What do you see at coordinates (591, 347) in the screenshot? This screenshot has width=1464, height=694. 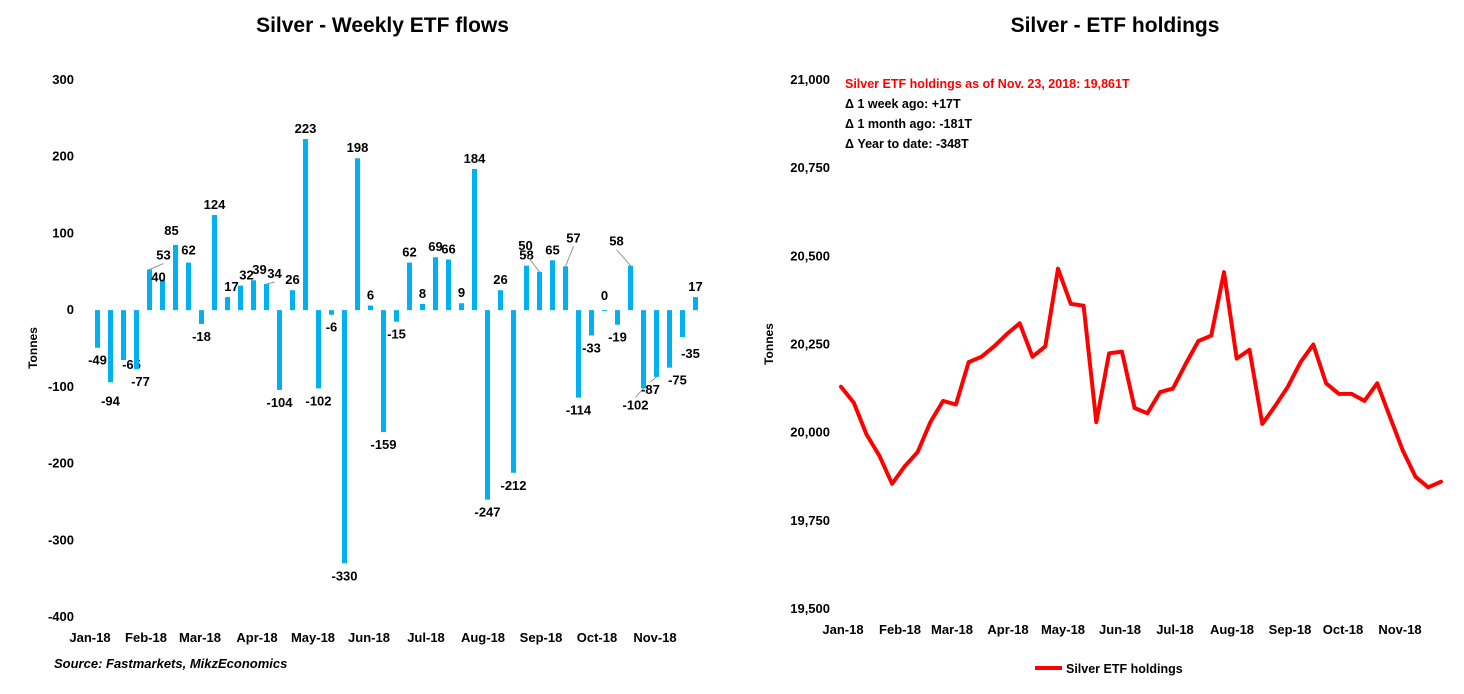 I see `bar-data-label: -33` at bounding box center [591, 347].